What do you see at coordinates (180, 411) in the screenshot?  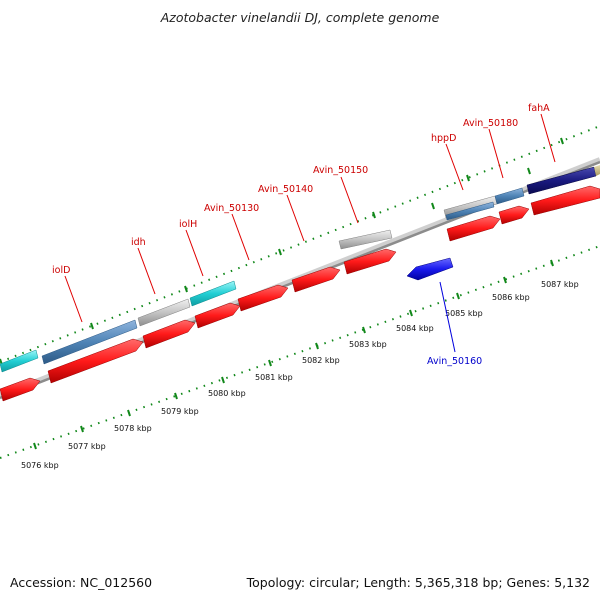 I see `scale-label: 5079 kbp` at bounding box center [180, 411].